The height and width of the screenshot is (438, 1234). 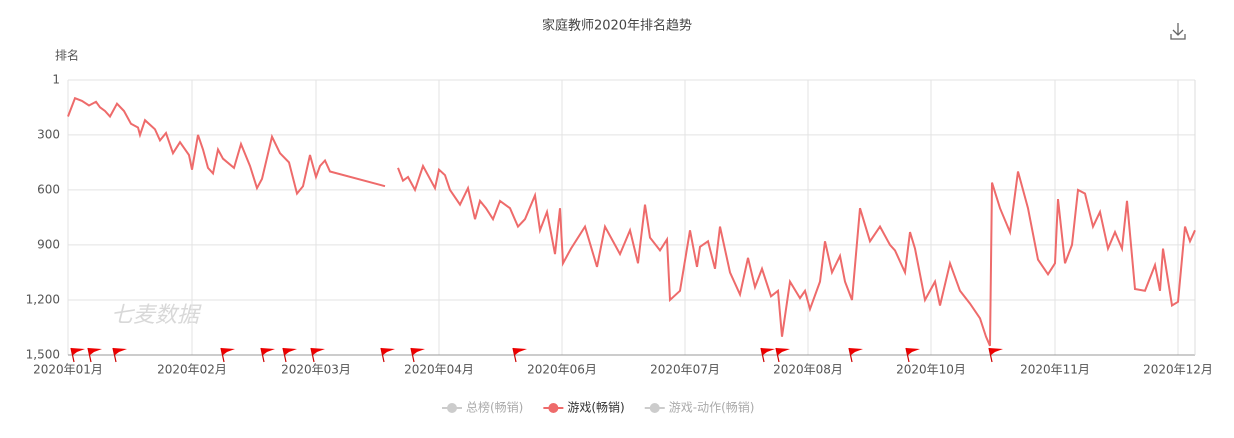 What do you see at coordinates (617, 26) in the screenshot?
I see `chart-title: 家庭教师2020年排名趋势` at bounding box center [617, 26].